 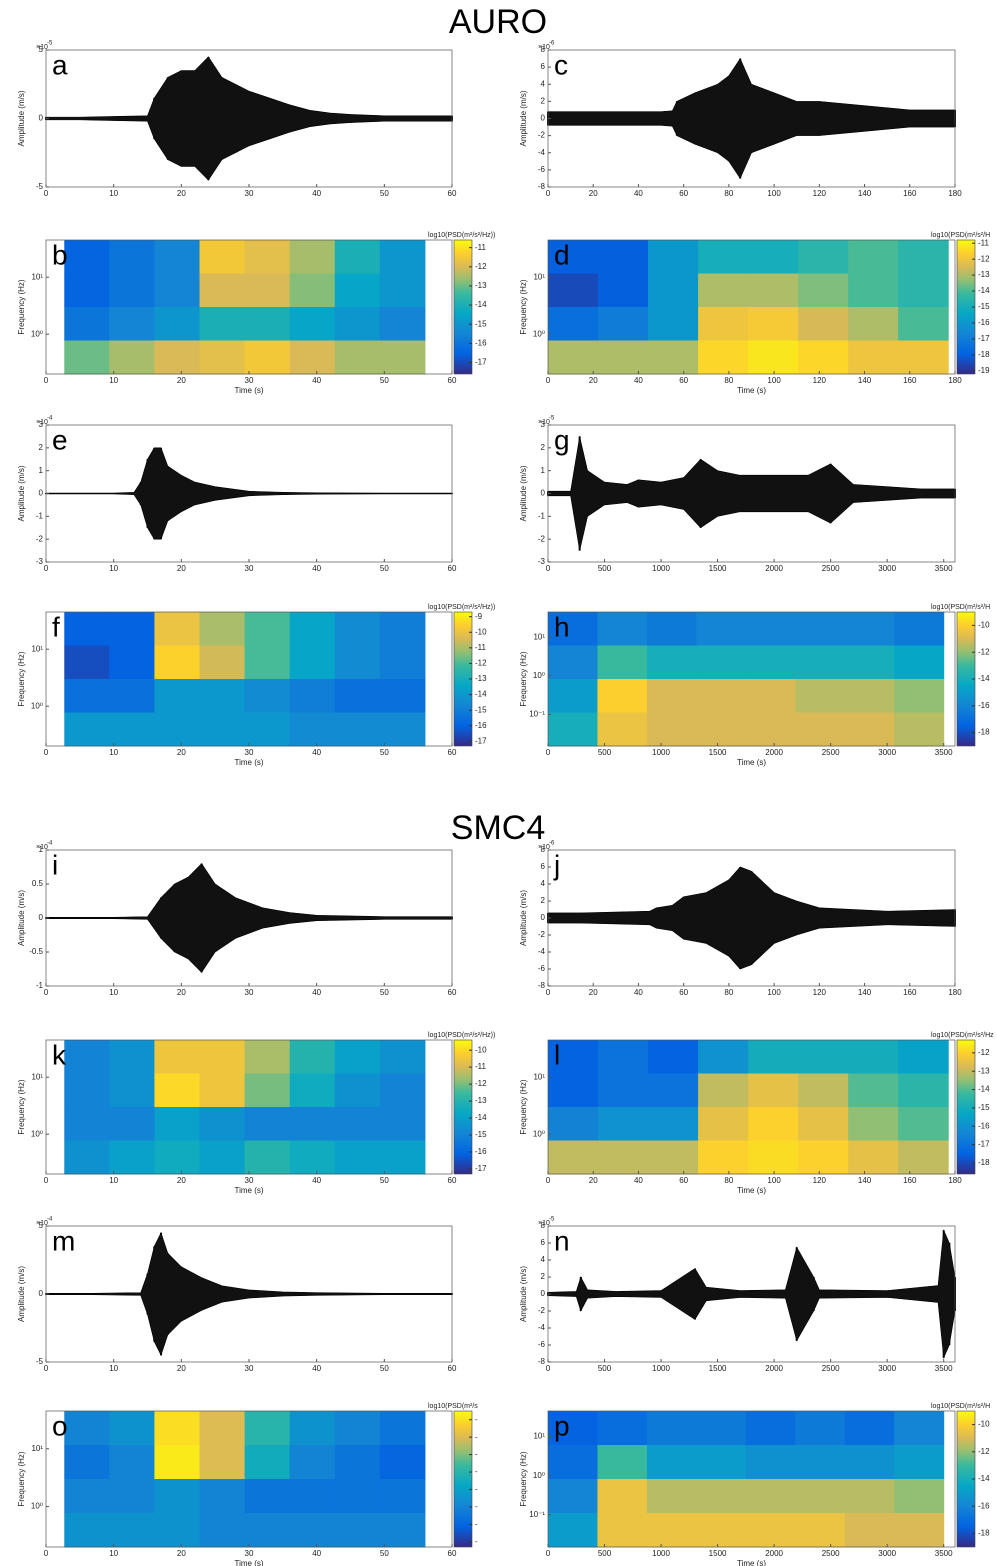 What do you see at coordinates (40, 561) in the screenshot?
I see `y-tick-label: -3` at bounding box center [40, 561].